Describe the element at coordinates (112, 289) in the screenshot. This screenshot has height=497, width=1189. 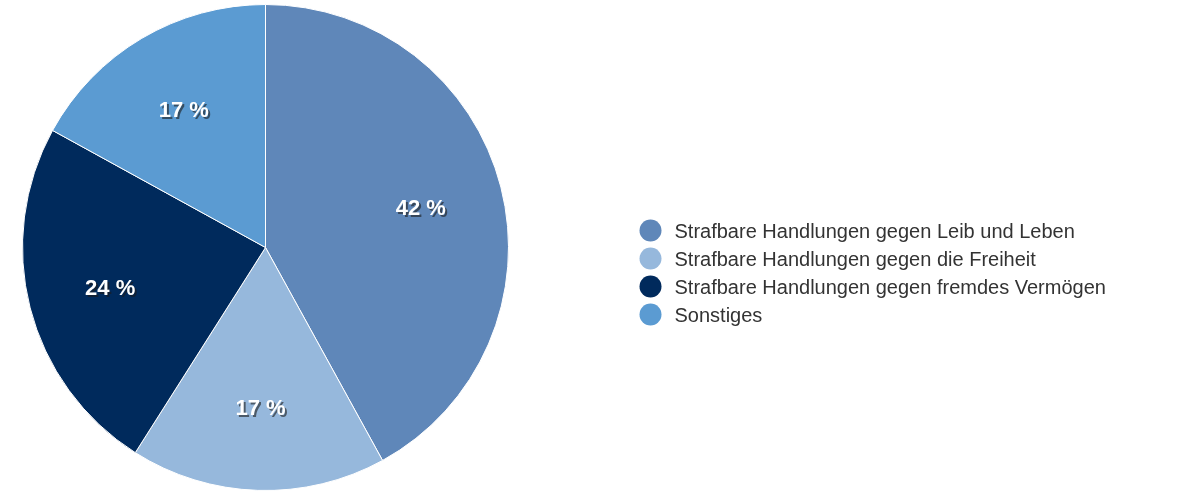
I see `data-label: 24 %` at that location.